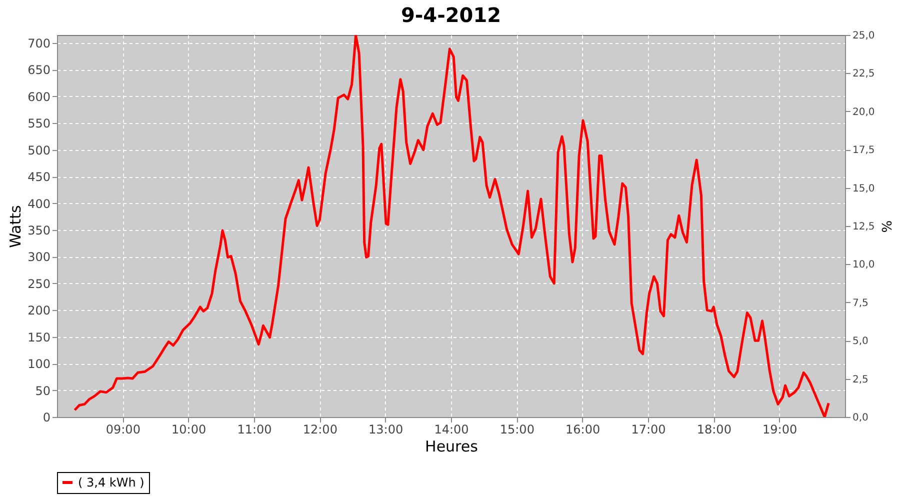  Describe the element at coordinates (39, 123) in the screenshot. I see `y-tick-label: 550` at that location.